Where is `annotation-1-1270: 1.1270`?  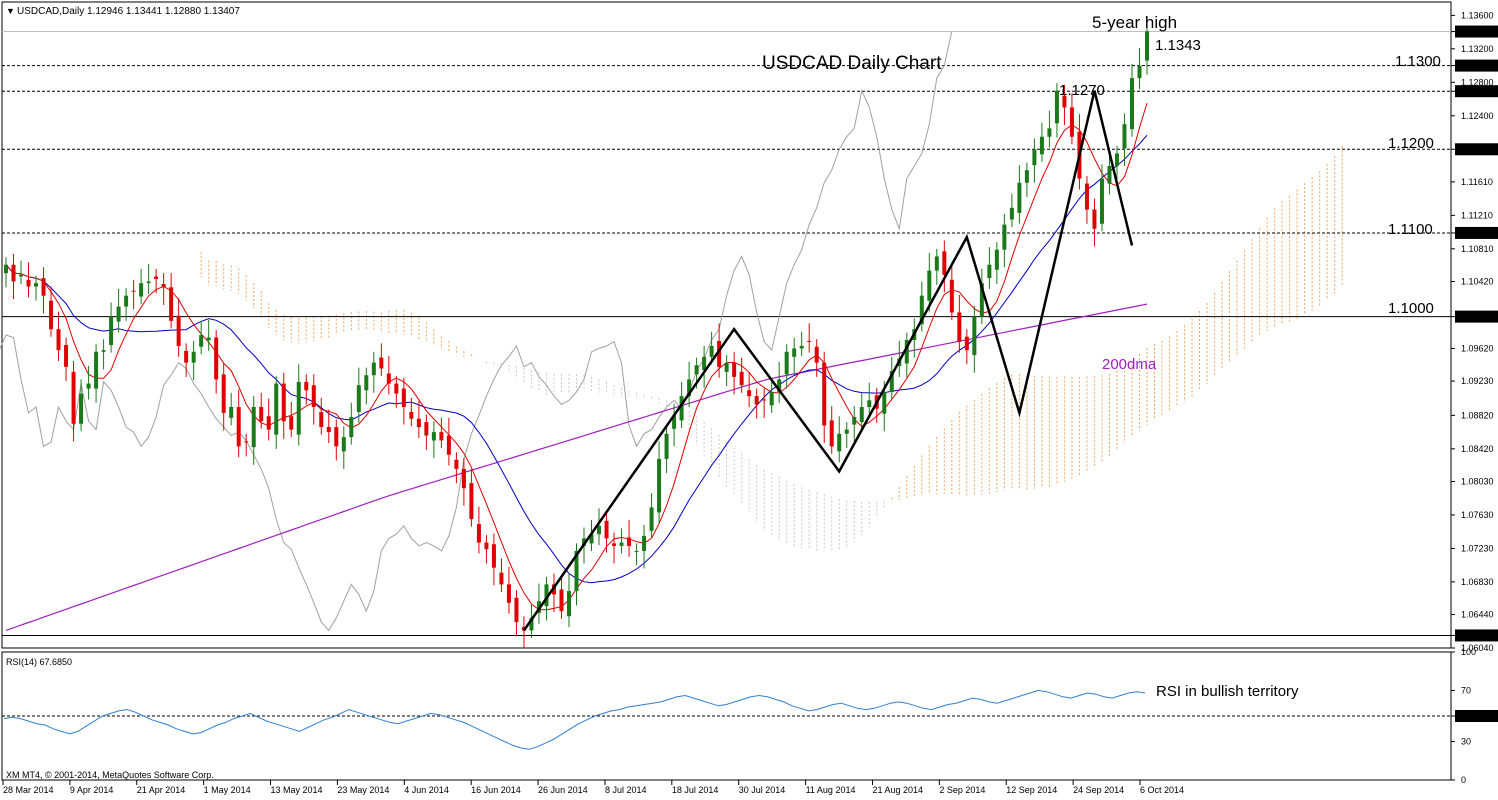 annotation-1-1270: 1.1270 is located at coordinates (1082, 90).